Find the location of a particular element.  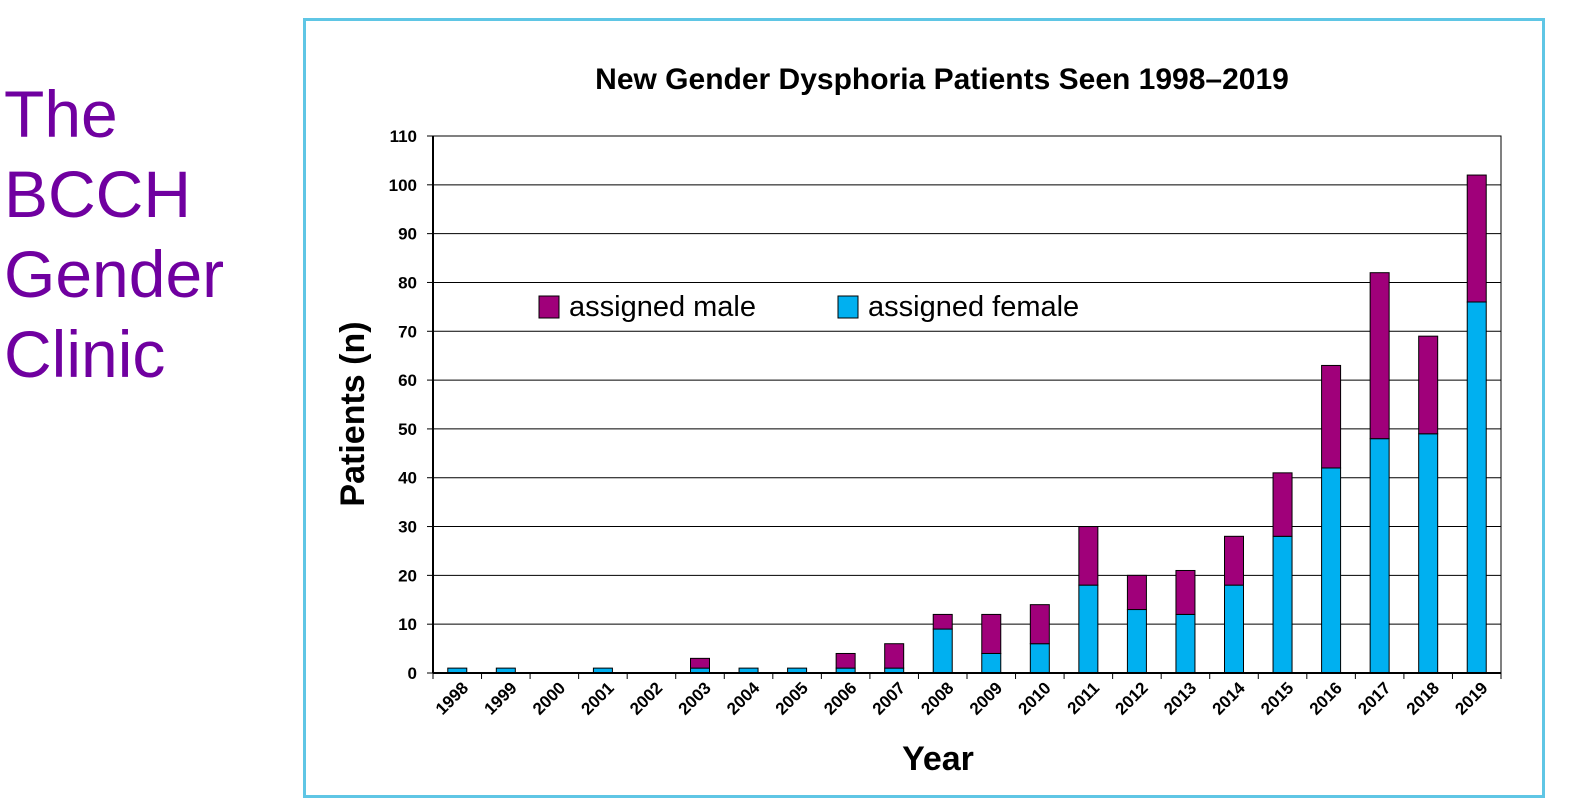

bar-assigned-male-2016 is located at coordinates (1331, 416).